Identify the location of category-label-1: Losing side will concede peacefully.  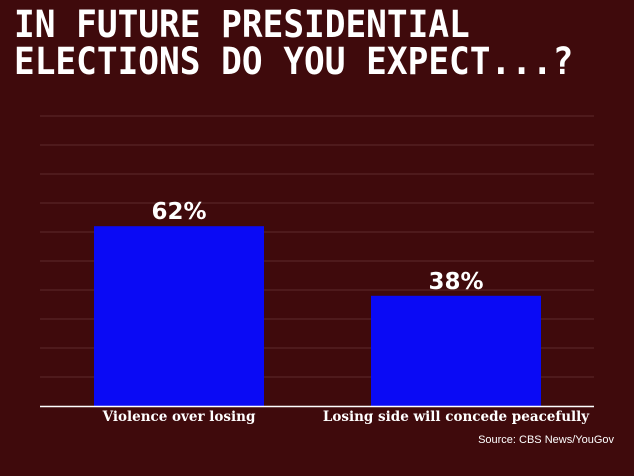
(456, 417).